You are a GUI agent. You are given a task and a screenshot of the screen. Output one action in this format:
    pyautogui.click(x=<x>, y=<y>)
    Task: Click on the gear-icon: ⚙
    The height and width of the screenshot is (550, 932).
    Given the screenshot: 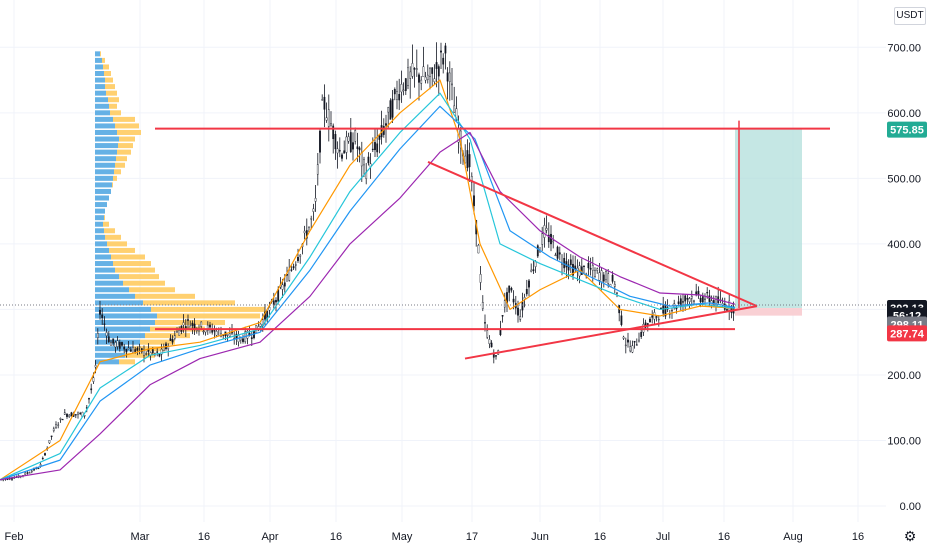 What is the action you would take?
    pyautogui.click(x=910, y=536)
    